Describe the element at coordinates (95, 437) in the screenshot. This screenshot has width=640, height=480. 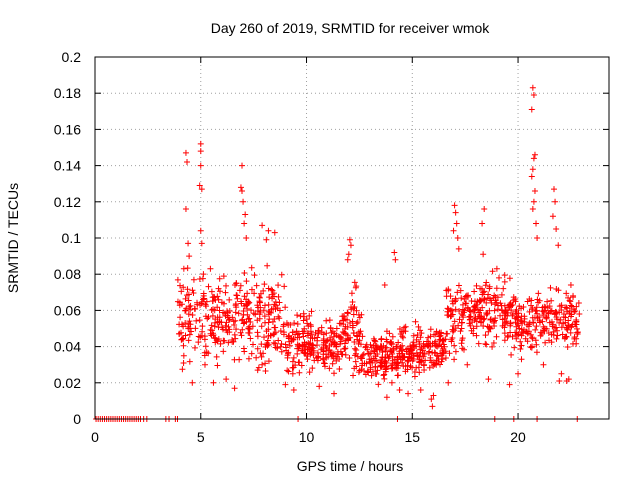
I see `x-tick-label: 0` at that location.